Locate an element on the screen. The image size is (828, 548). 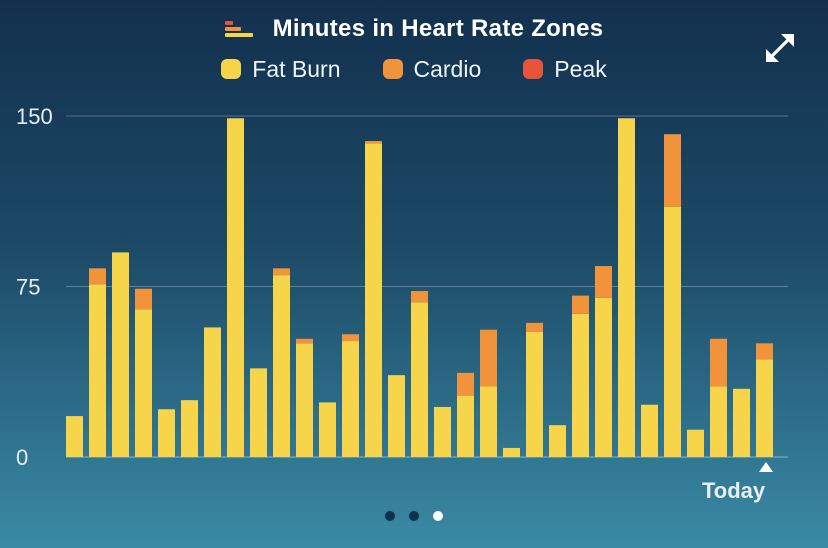
today-marker: Today is located at coordinates (736, 484).